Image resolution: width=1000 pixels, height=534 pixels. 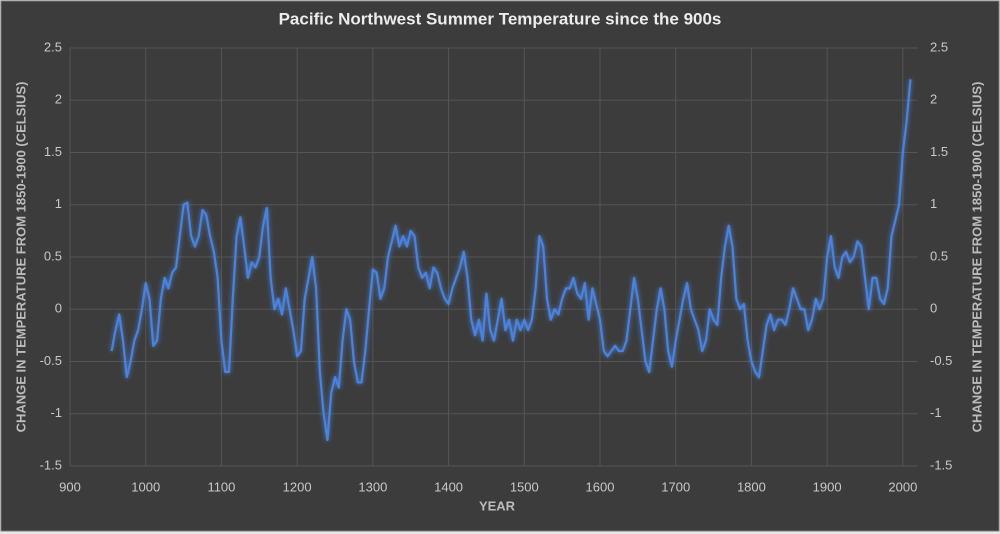 I want to click on x-tick-label: 1600, so click(x=600, y=486).